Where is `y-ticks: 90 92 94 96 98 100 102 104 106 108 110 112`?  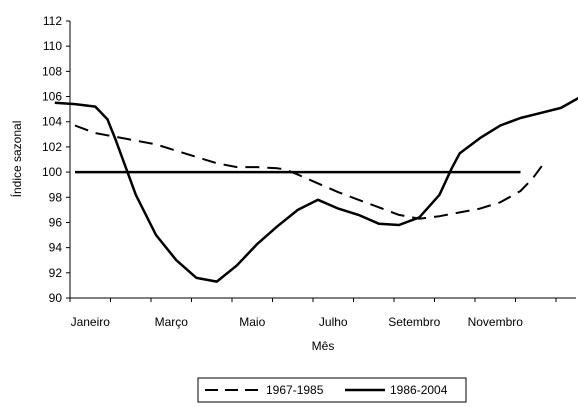 y-ticks: 90 92 94 96 98 100 102 104 106 108 110 112 is located at coordinates (56, 159).